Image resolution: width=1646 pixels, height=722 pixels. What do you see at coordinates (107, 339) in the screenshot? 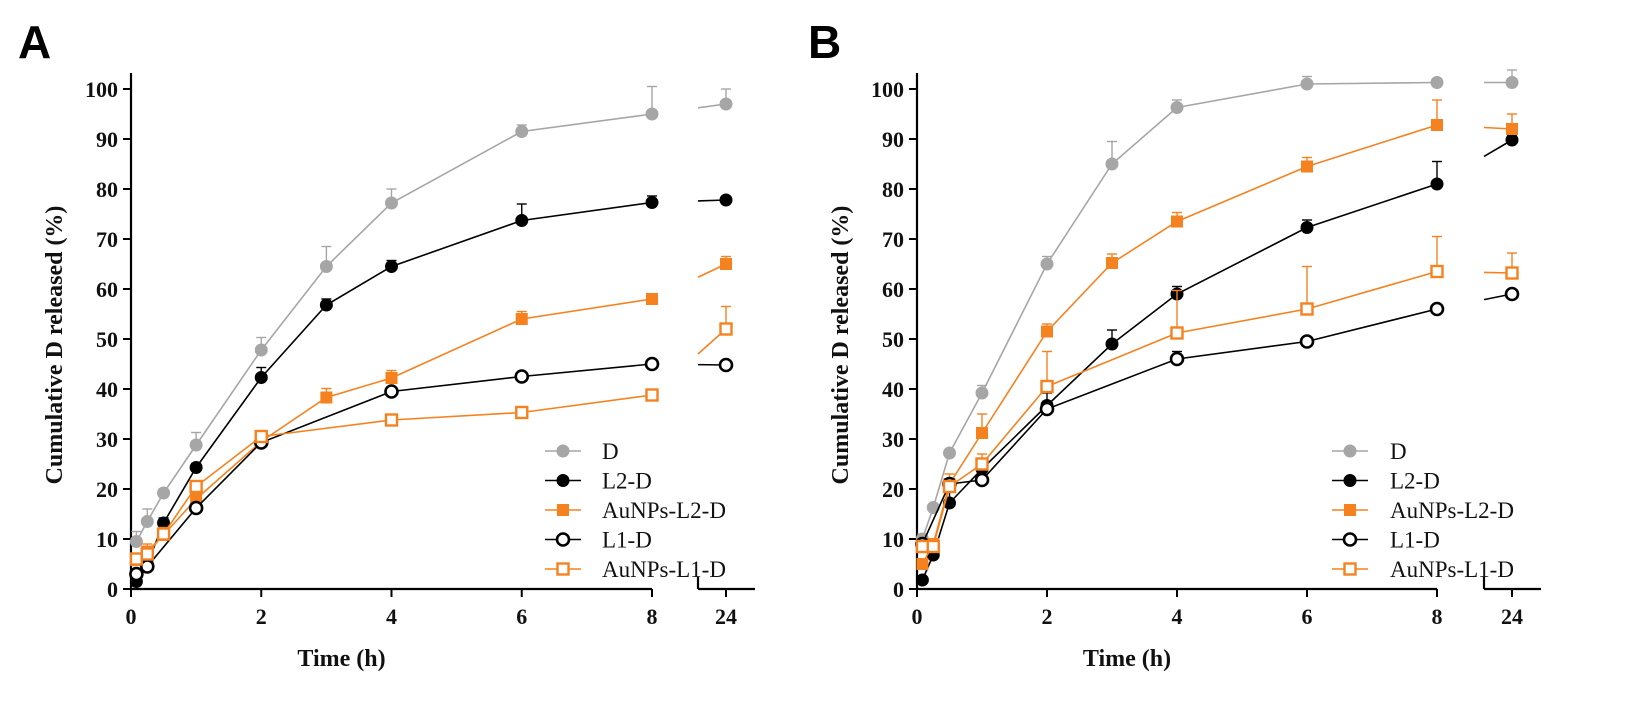
I see `y-tick-label: 50` at bounding box center [107, 339].